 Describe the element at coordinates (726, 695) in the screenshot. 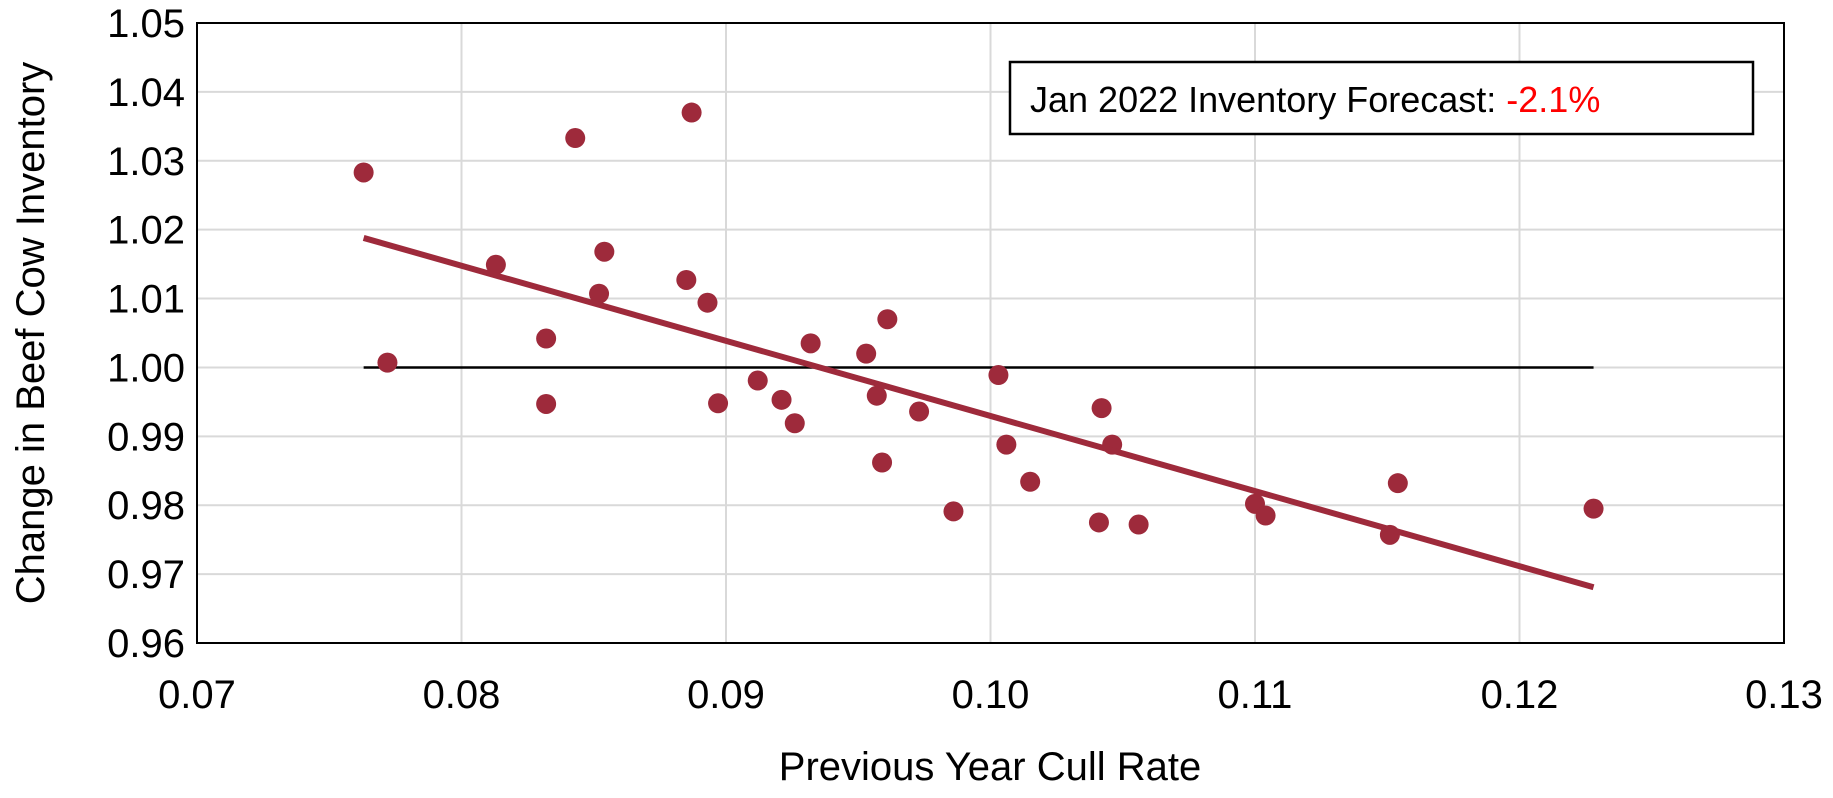

I see `x-tick-label: 0.09` at that location.